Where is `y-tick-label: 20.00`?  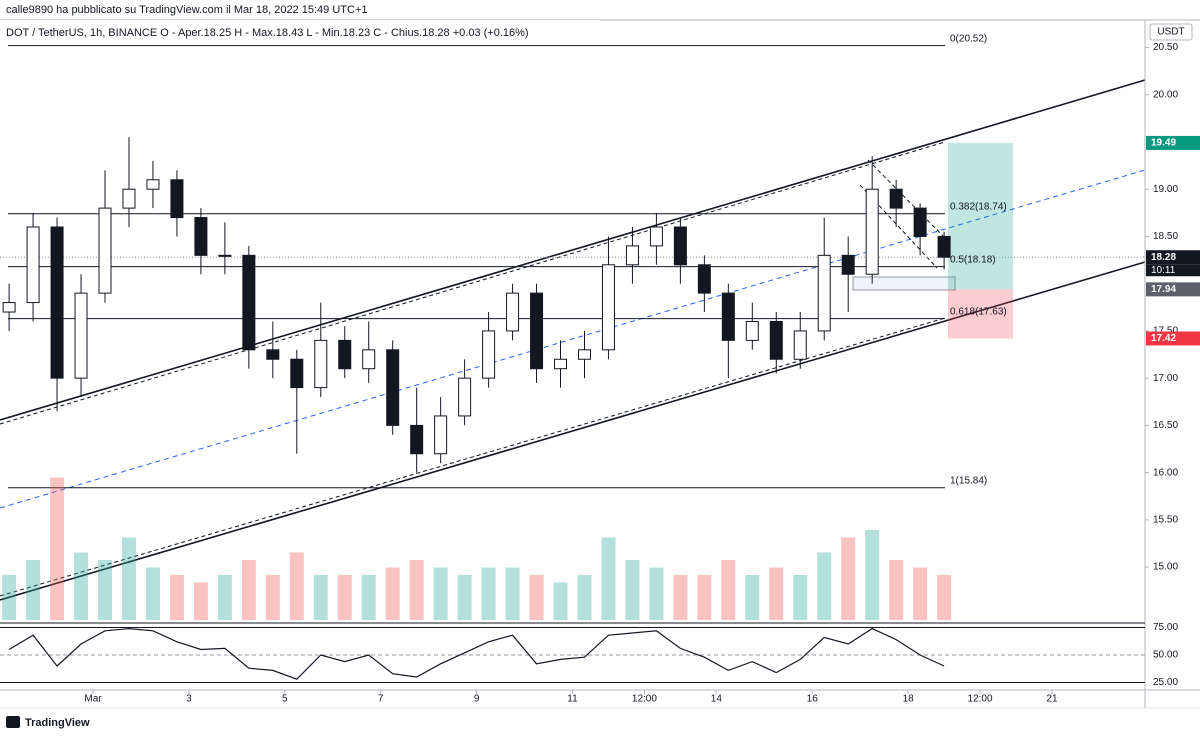 y-tick-label: 20.00 is located at coordinates (1165, 94).